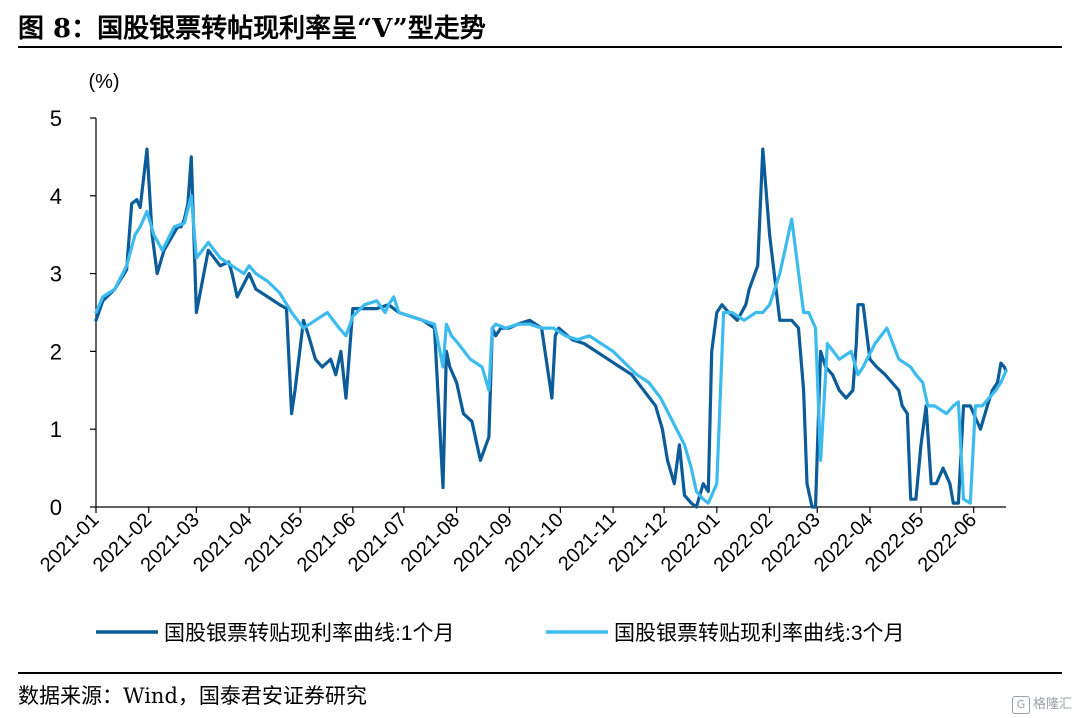 Image resolution: width=1080 pixels, height=718 pixels. What do you see at coordinates (252, 29) in the screenshot?
I see `chart-title: 图 8：国股银票转帖现利率呈“V”型走势` at bounding box center [252, 29].